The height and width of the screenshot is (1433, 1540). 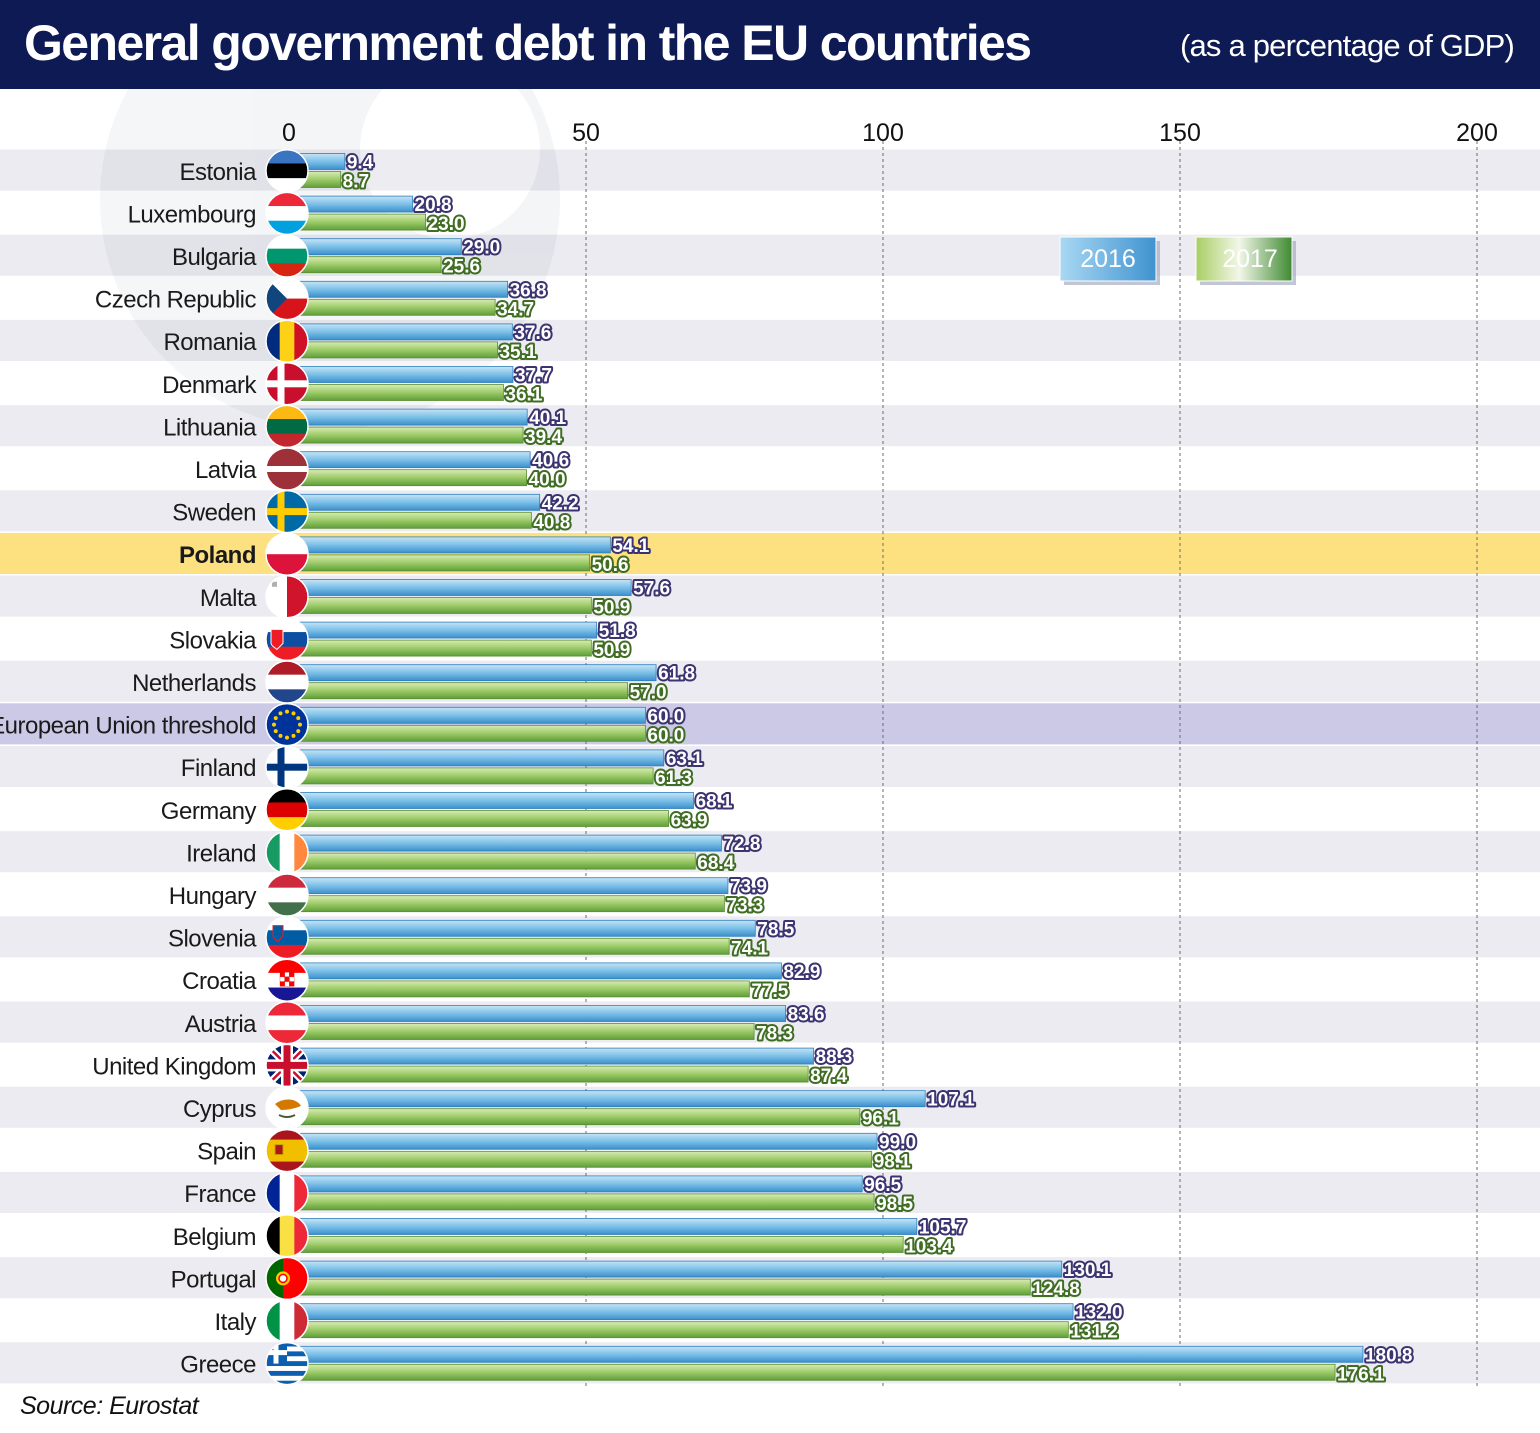 I want to click on value-2017-austria: 78.3, so click(x=774, y=1034).